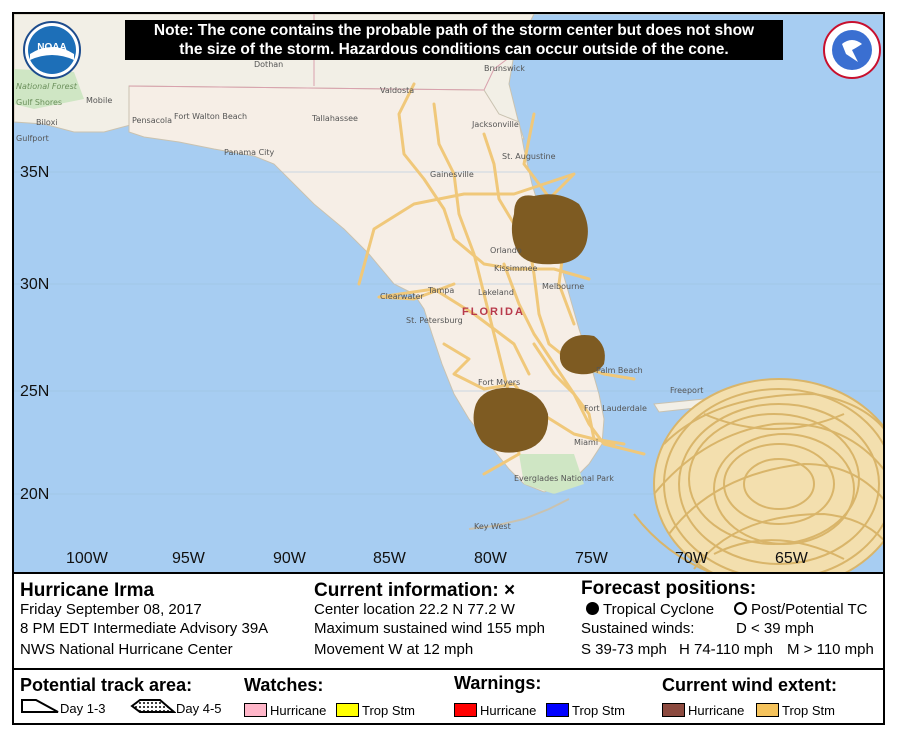 The height and width of the screenshot is (736, 897). What do you see at coordinates (508, 710) in the screenshot?
I see `warn-hurricane-label: Hurricane` at bounding box center [508, 710].